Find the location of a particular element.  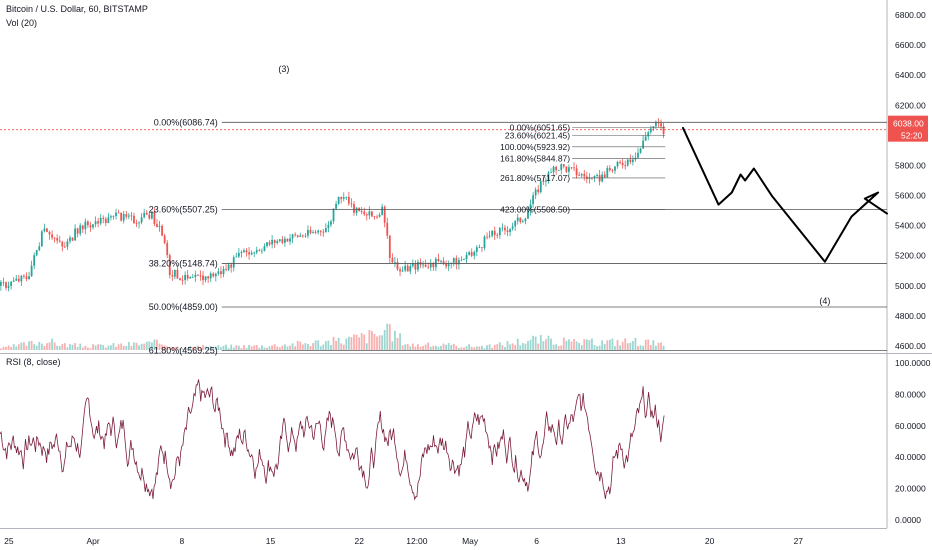

fib-level-label: 0.00%(6086.74) is located at coordinates (186, 122).